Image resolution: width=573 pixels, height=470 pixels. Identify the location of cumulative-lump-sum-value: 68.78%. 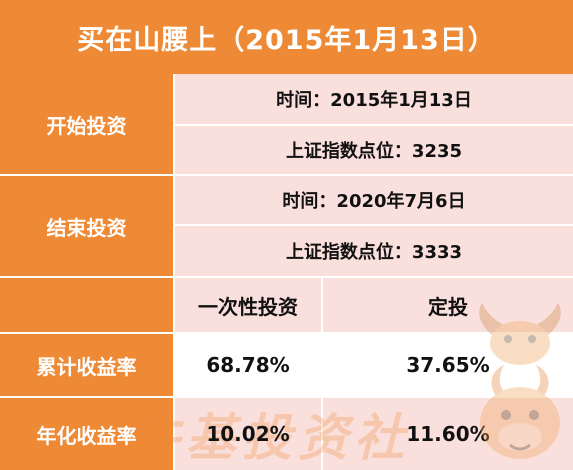
(248, 365).